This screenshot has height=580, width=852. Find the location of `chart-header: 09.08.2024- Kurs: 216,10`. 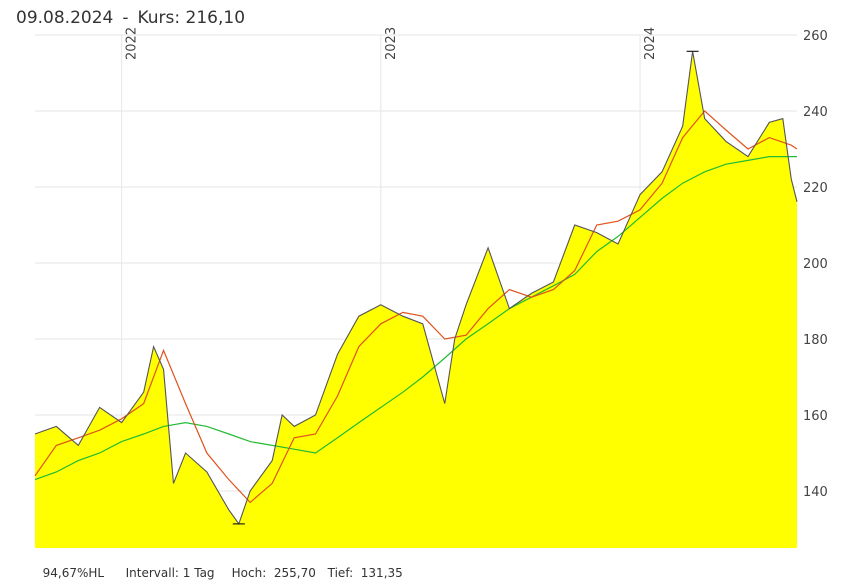

chart-header: 09.08.2024- Kurs: 216,10 is located at coordinates (130, 18).